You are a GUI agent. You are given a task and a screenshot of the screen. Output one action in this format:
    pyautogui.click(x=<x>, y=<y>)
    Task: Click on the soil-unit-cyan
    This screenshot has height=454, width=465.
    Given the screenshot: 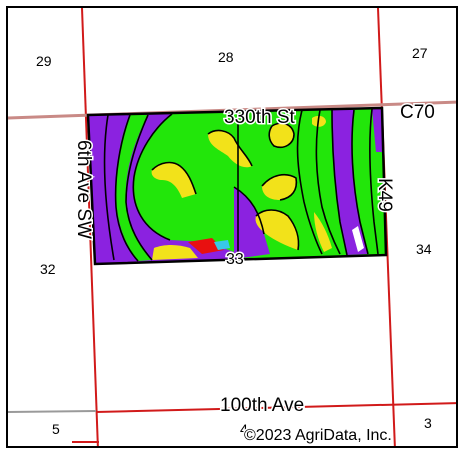 What is the action you would take?
    pyautogui.click(x=222, y=245)
    